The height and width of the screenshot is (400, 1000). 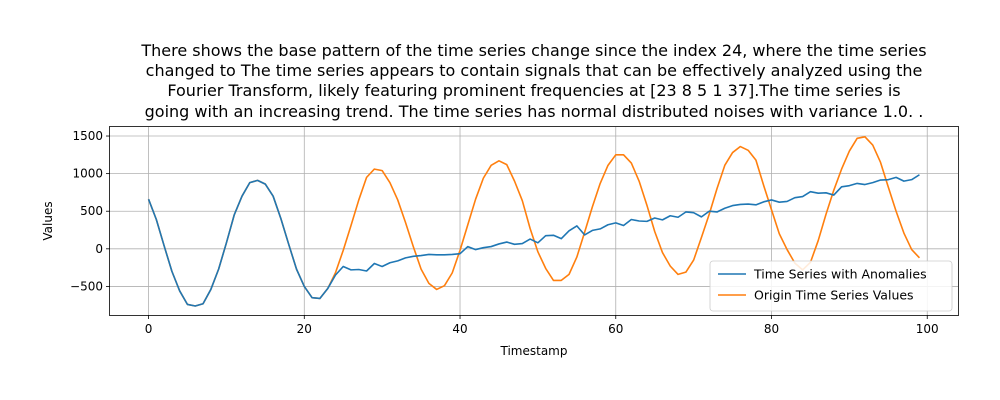 I want to click on y-tick-label: 1500, so click(x=87, y=136).